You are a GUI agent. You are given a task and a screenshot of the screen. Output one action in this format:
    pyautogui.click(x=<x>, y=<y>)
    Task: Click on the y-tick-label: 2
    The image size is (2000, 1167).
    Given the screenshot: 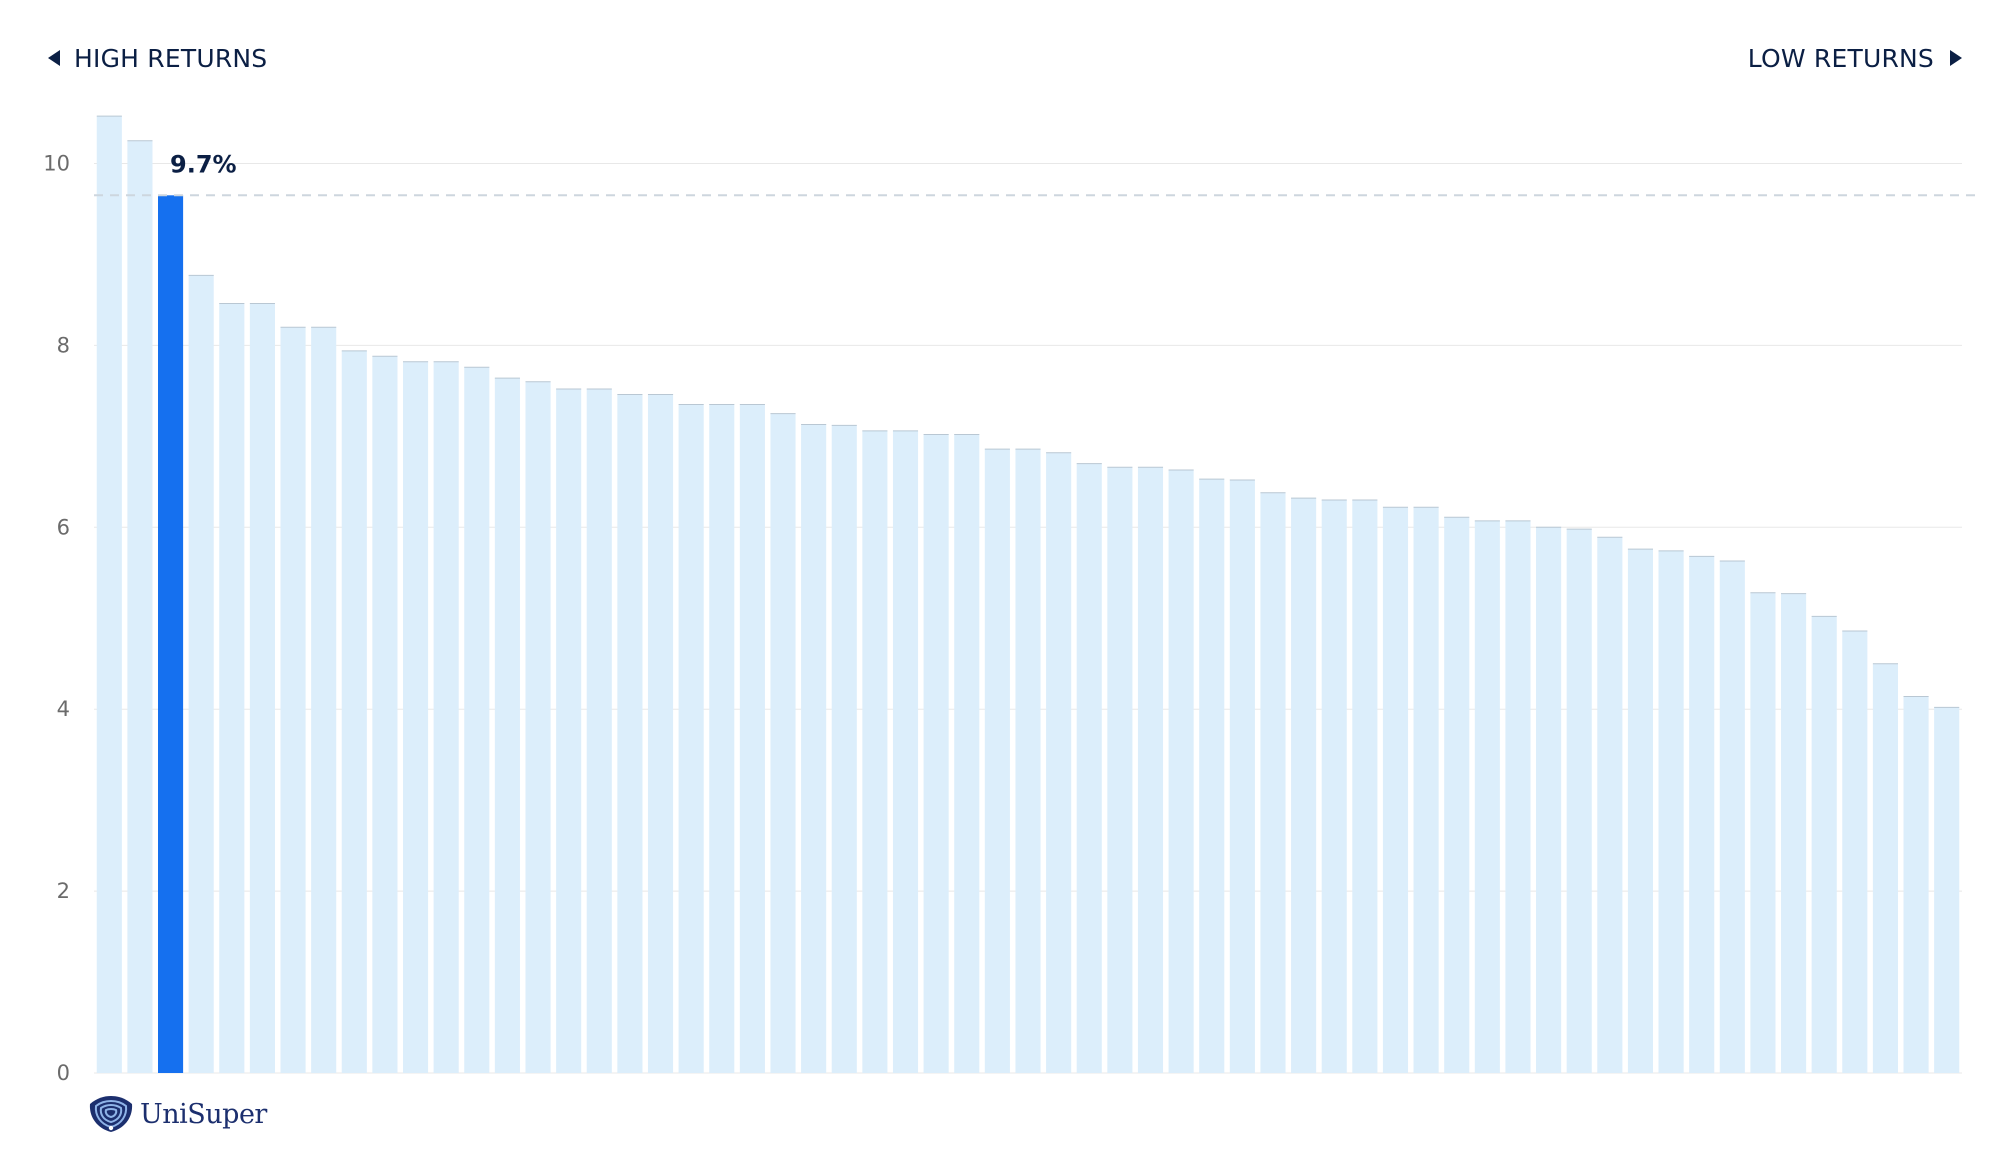 What is the action you would take?
    pyautogui.click(x=63, y=891)
    